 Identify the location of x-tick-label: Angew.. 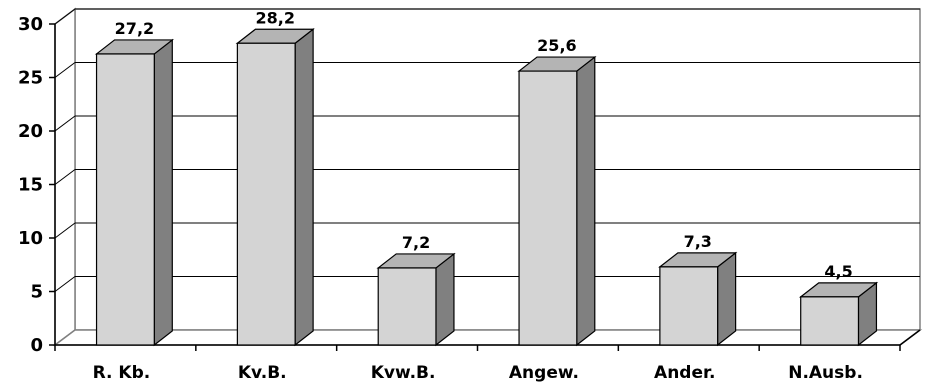
(544, 373).